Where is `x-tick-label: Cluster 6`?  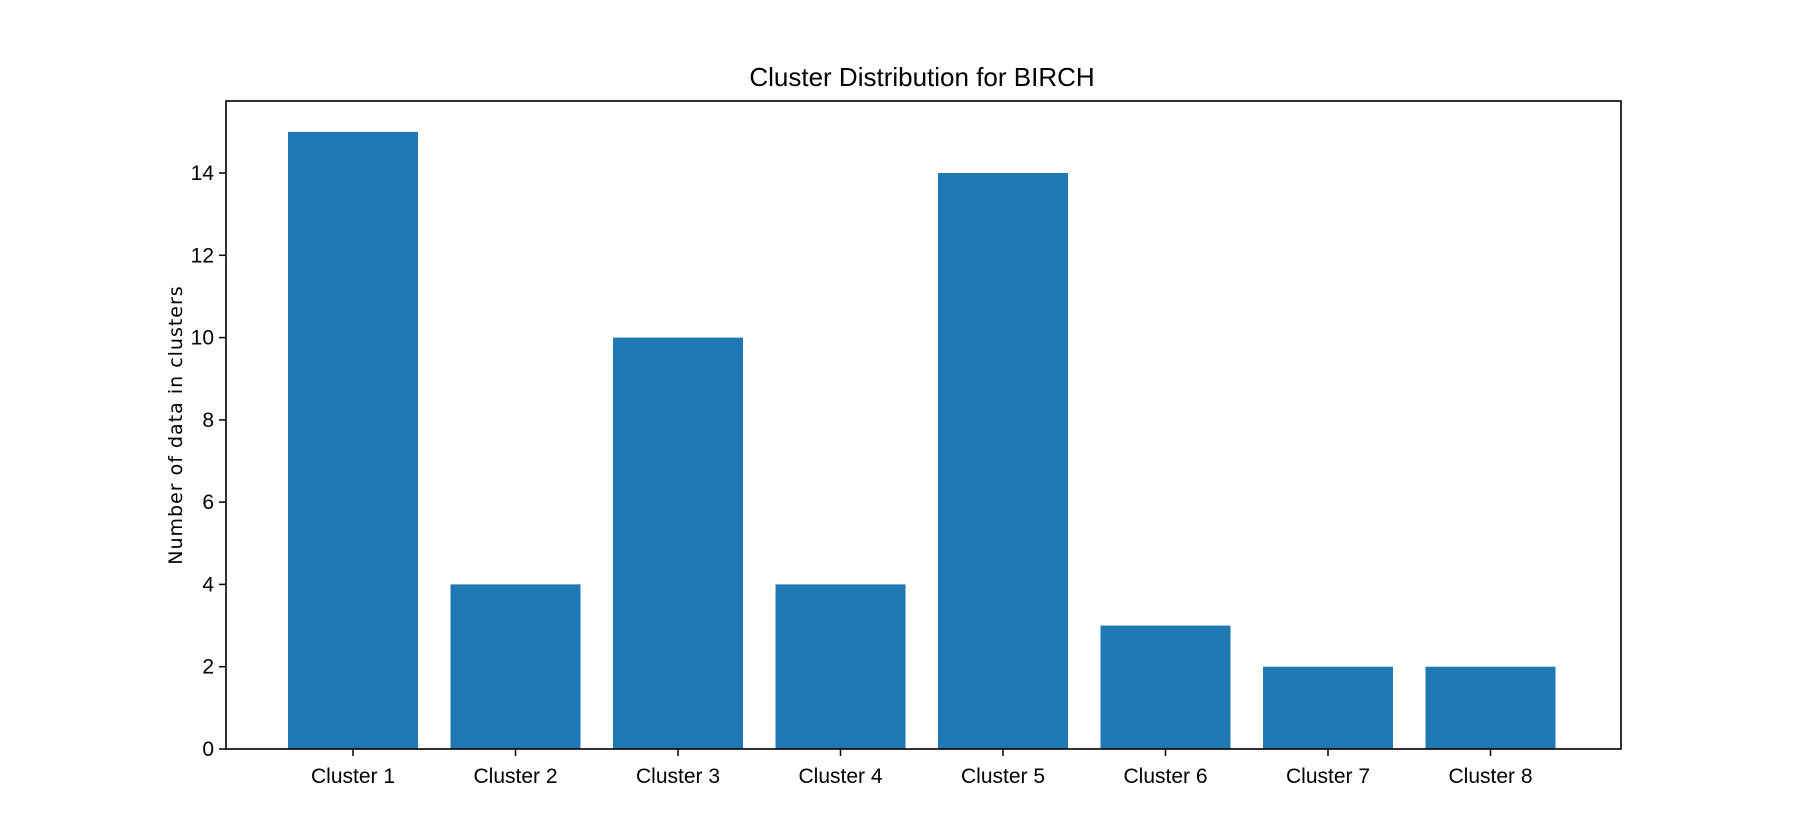 x-tick-label: Cluster 6 is located at coordinates (1165, 776).